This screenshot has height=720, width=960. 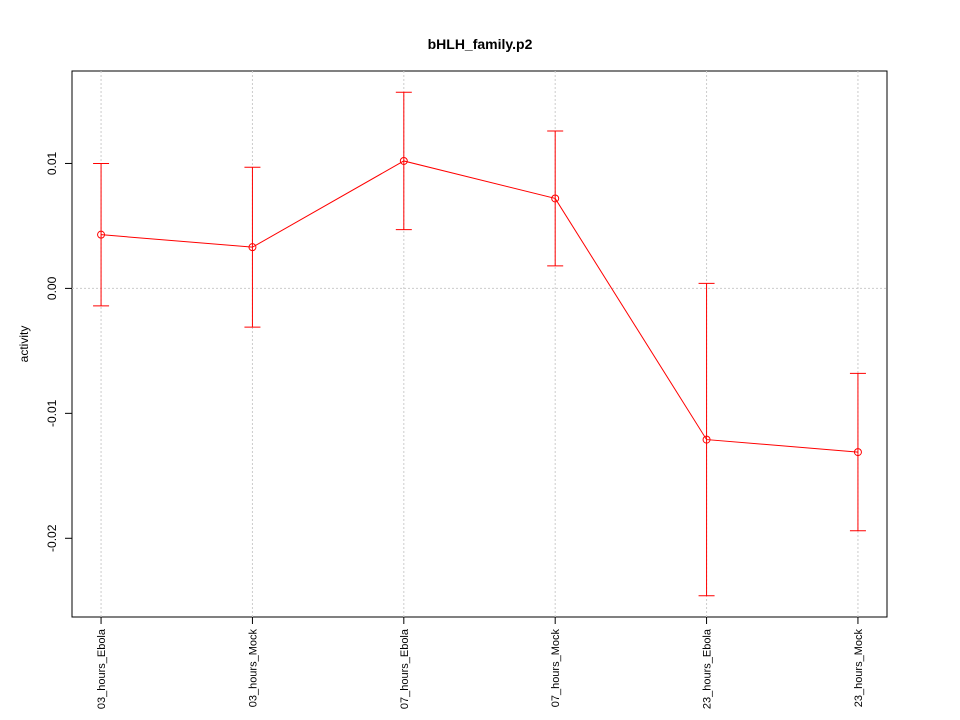 What do you see at coordinates (52, 288) in the screenshot?
I see `y-tick-label: 0.00` at bounding box center [52, 288].